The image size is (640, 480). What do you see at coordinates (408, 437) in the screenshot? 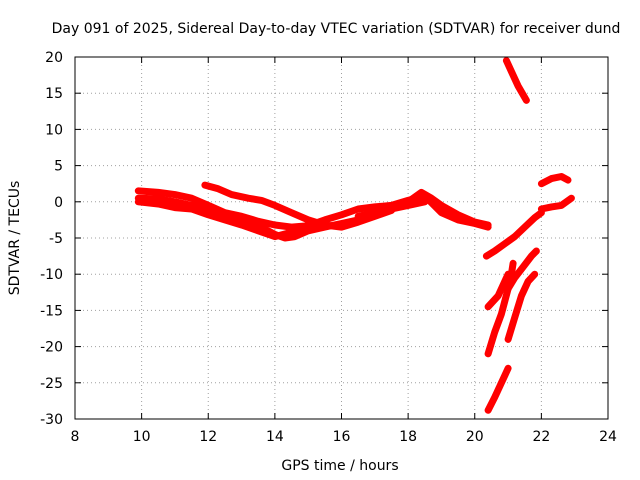
I see `x-tick-label: 18` at bounding box center [408, 437].